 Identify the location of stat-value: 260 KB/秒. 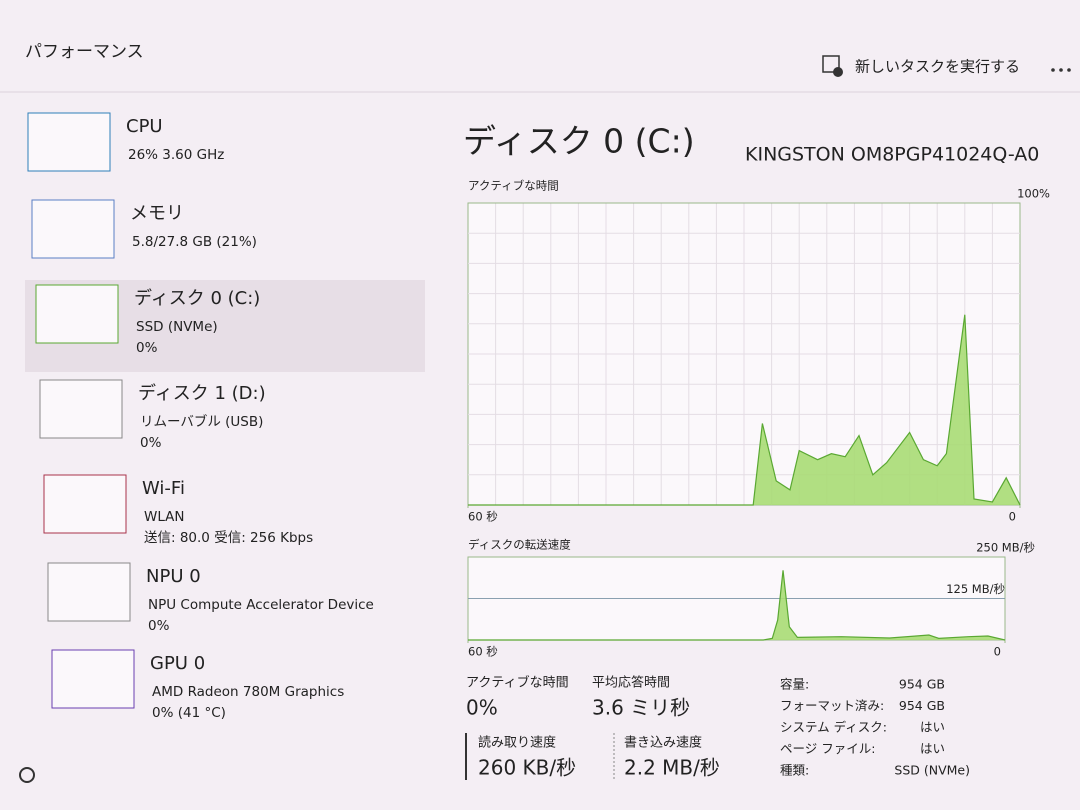
(527, 768).